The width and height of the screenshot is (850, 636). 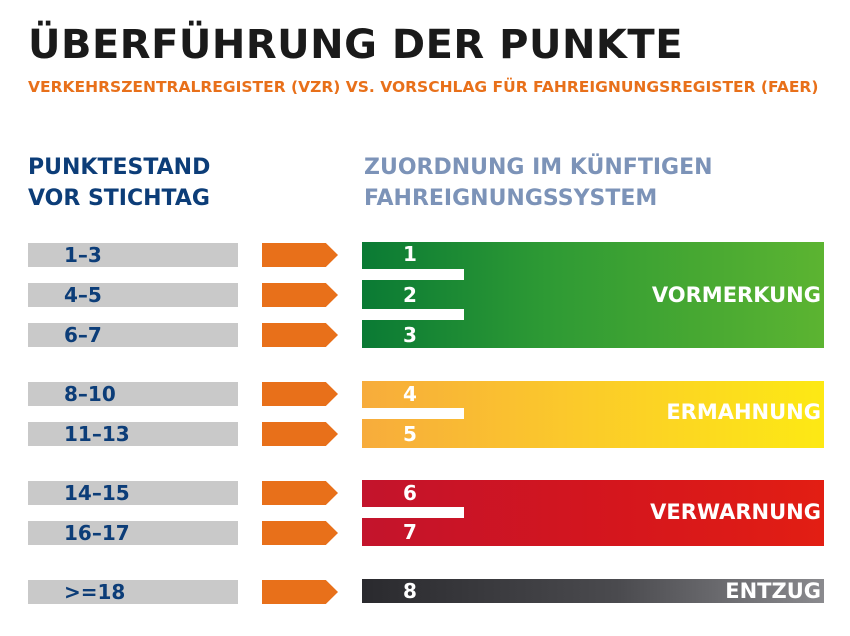 I want to click on target-points-6: 6, so click(x=410, y=493).